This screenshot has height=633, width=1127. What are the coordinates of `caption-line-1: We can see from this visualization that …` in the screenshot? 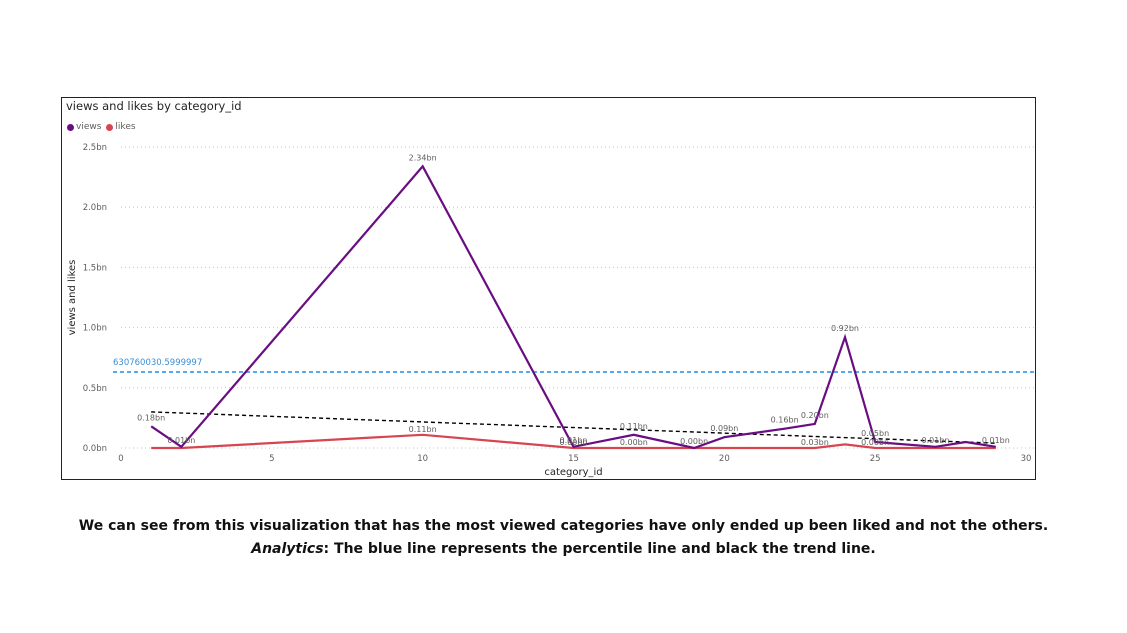 It's located at (563, 526).